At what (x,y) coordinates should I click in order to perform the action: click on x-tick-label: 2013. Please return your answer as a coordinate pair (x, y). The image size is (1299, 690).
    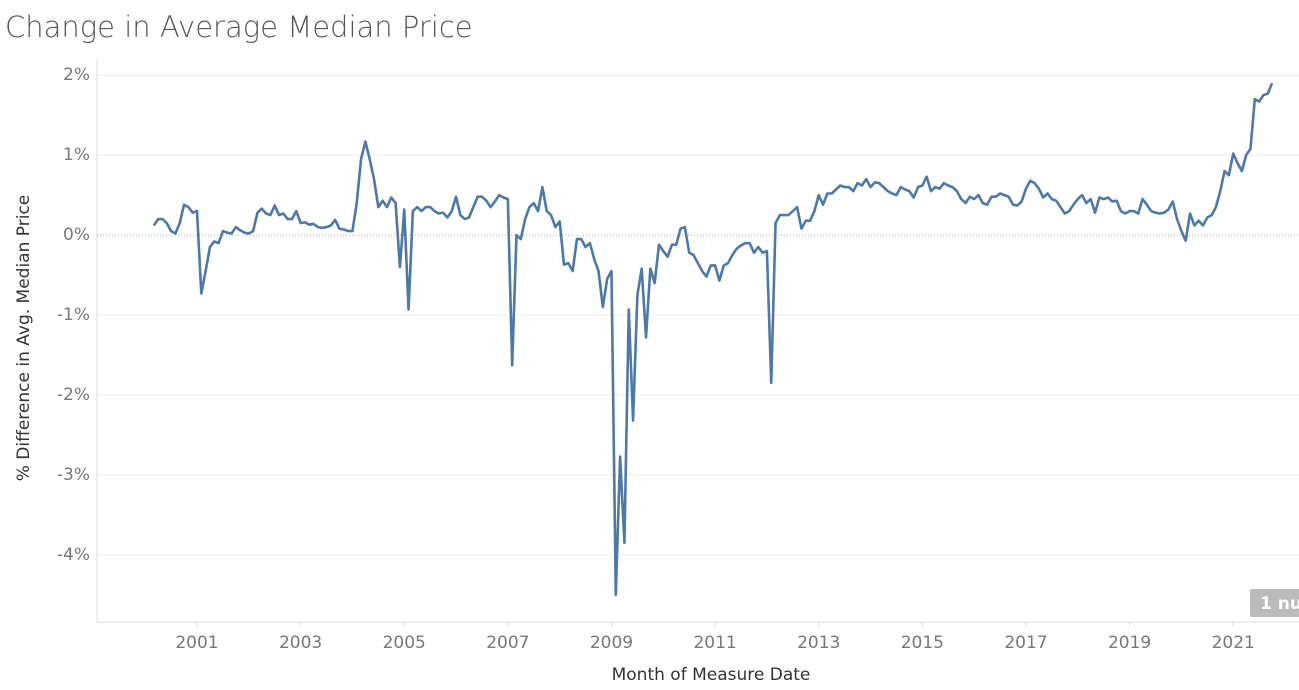
    Looking at the image, I should click on (818, 643).